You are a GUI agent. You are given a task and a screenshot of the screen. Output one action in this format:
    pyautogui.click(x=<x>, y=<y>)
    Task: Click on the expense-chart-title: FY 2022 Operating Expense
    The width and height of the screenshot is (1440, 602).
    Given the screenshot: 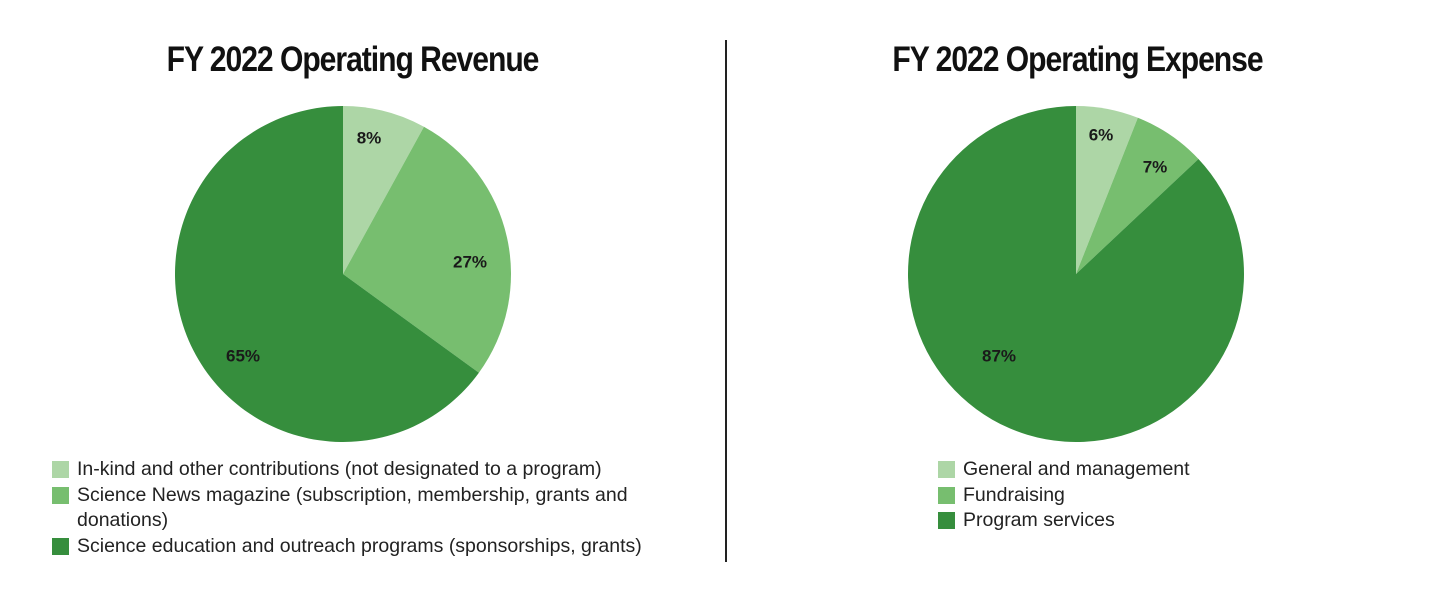 What is the action you would take?
    pyautogui.click(x=1077, y=59)
    